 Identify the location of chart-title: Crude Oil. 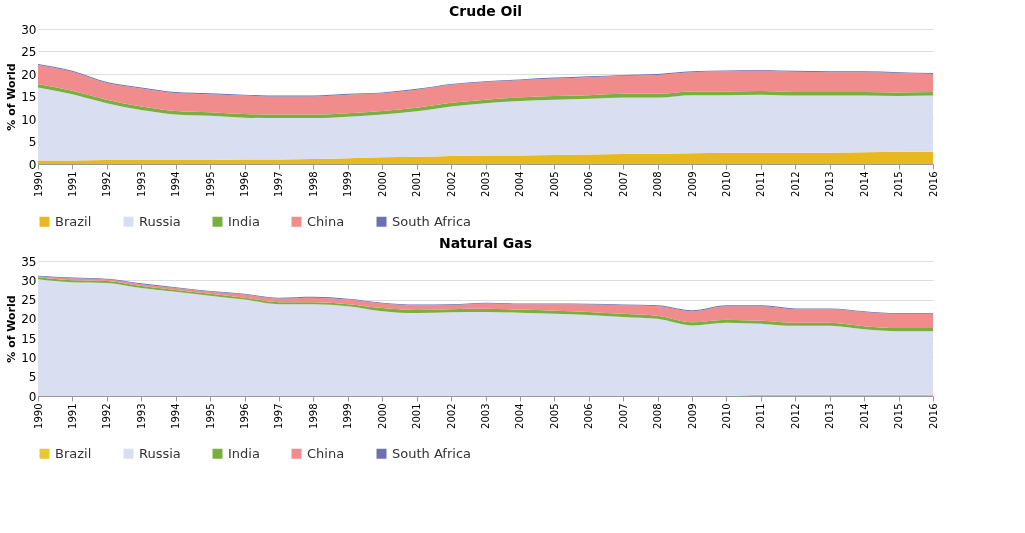
(485, 11).